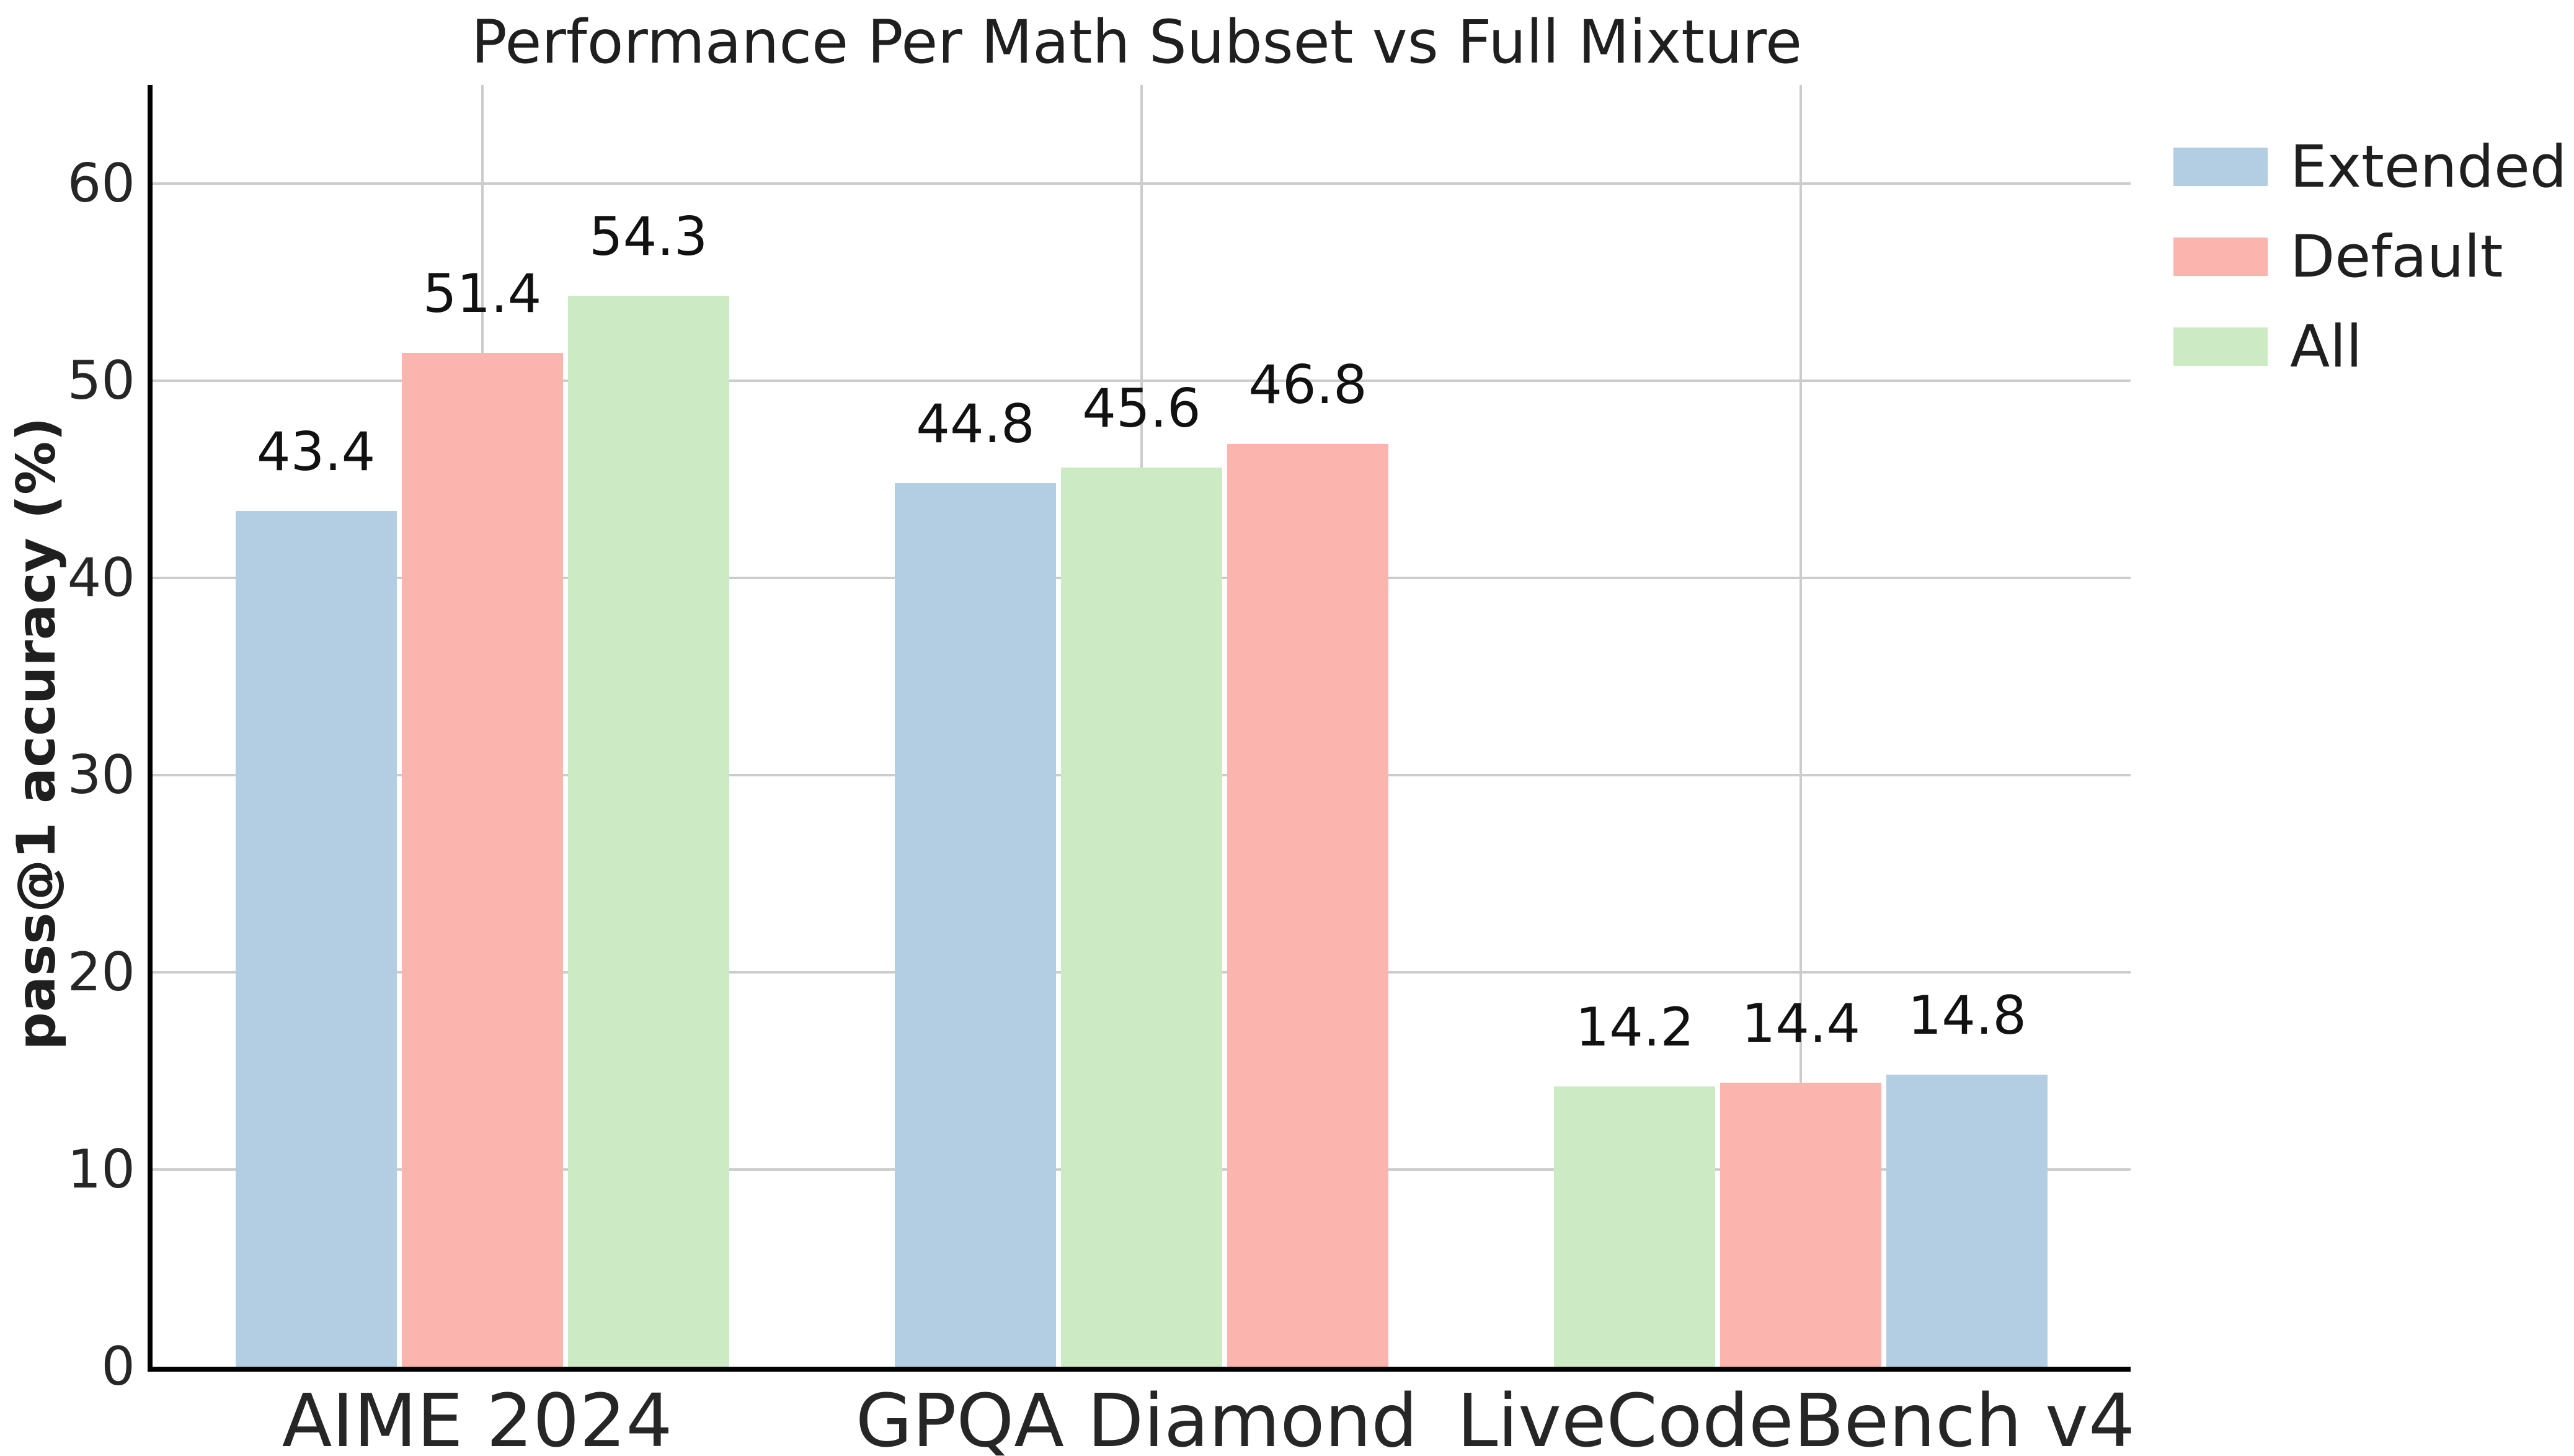 The width and height of the screenshot is (2574, 1456). What do you see at coordinates (101, 578) in the screenshot?
I see `y-tick-label: 40` at bounding box center [101, 578].